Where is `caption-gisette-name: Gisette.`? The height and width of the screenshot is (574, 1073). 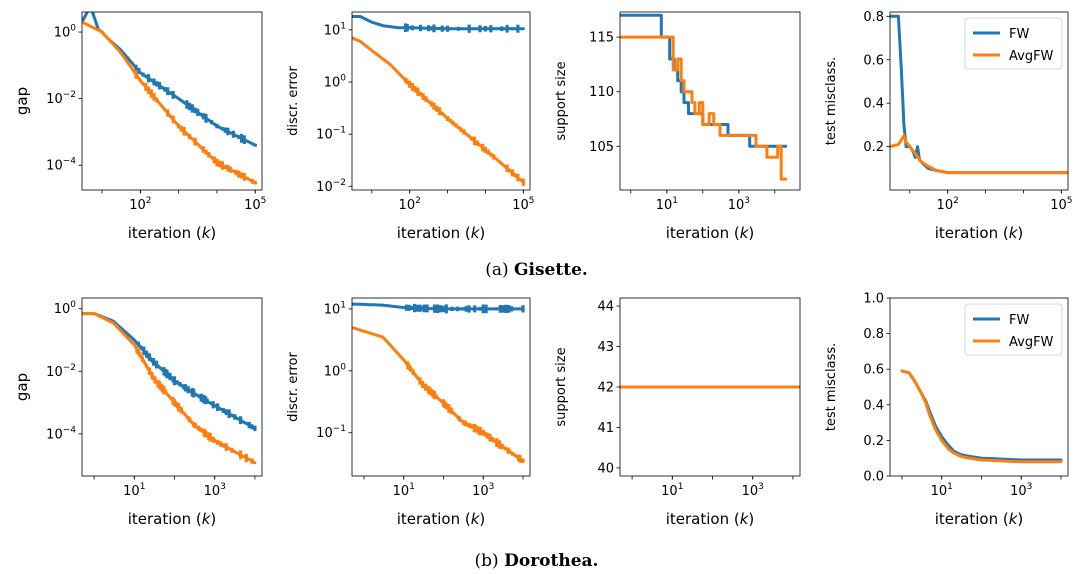 caption-gisette-name: Gisette. is located at coordinates (551, 270).